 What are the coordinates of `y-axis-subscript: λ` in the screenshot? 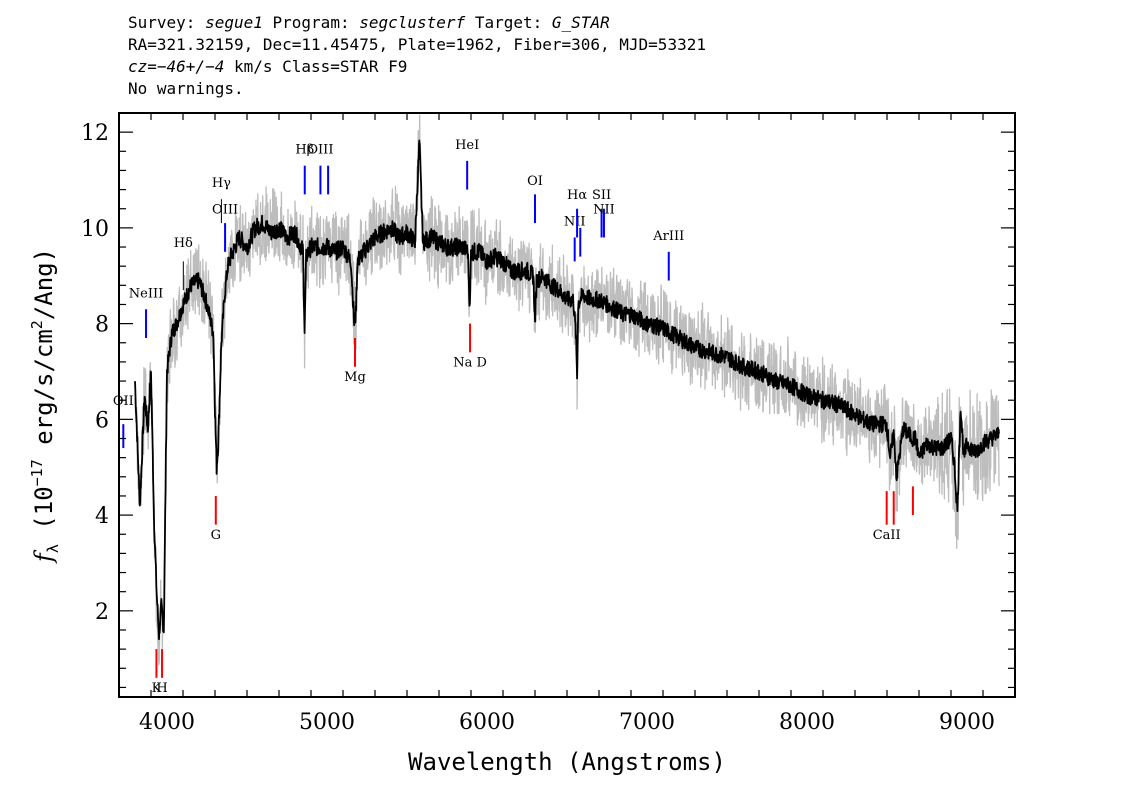 It's located at (53, 548).